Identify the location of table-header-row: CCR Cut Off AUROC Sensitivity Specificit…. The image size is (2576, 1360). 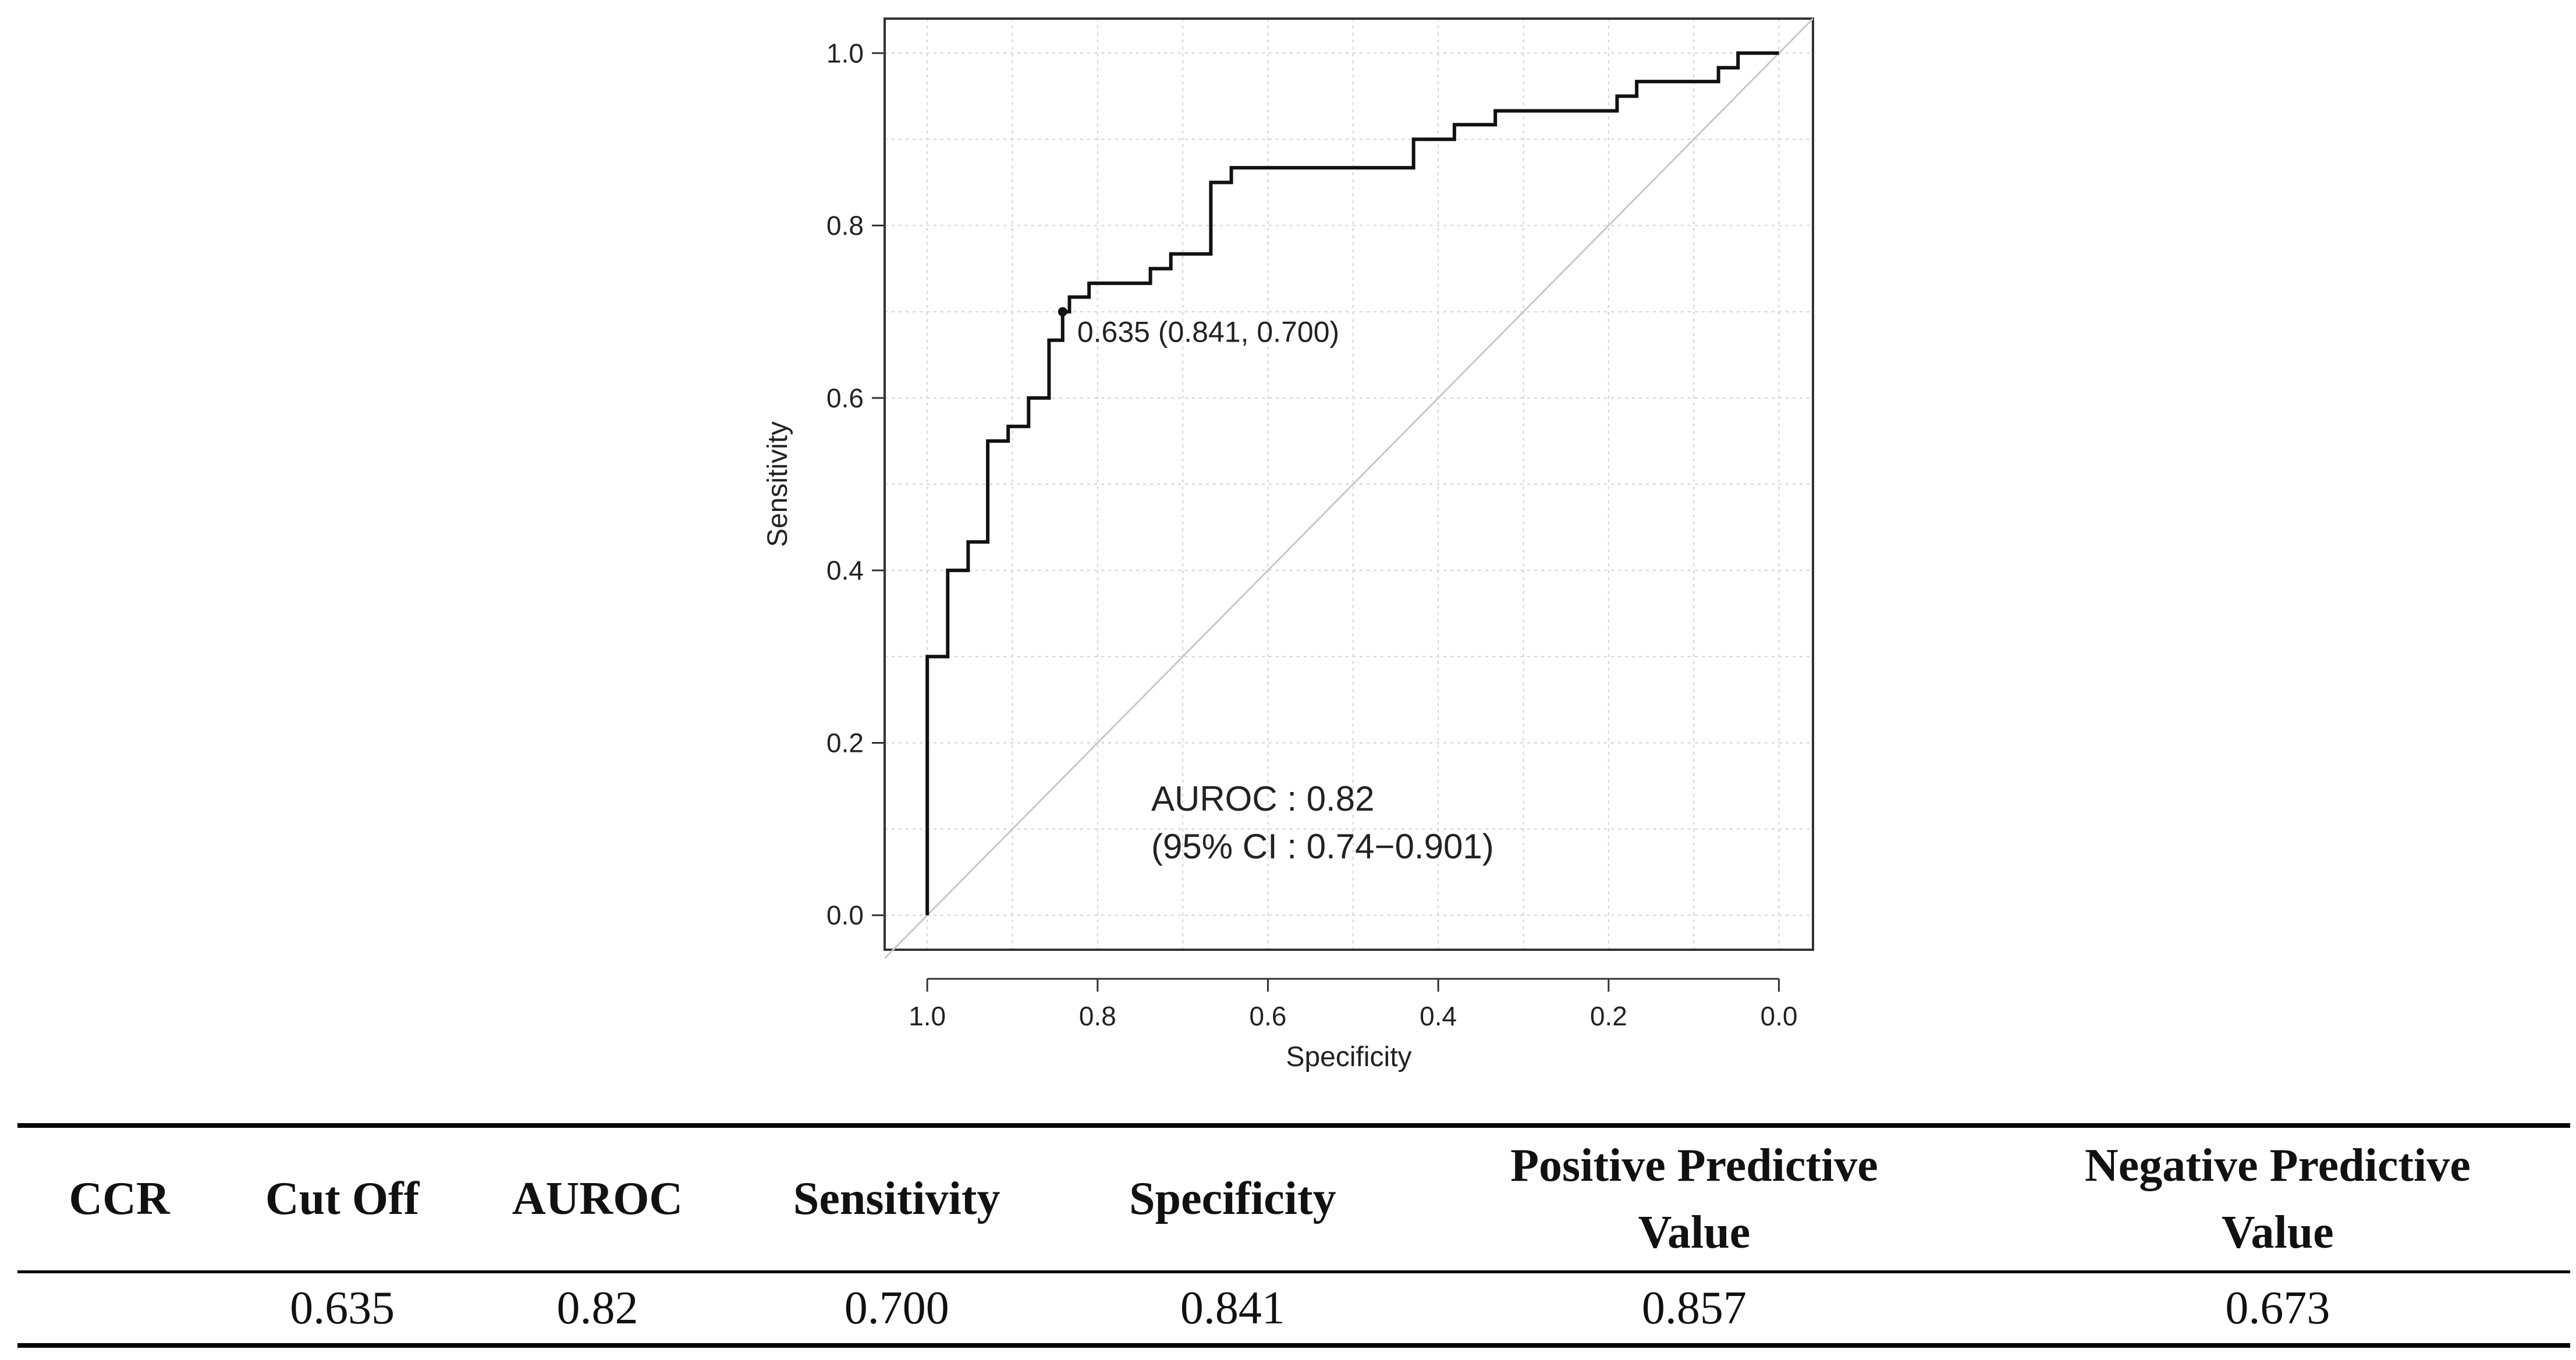
(1293, 1198).